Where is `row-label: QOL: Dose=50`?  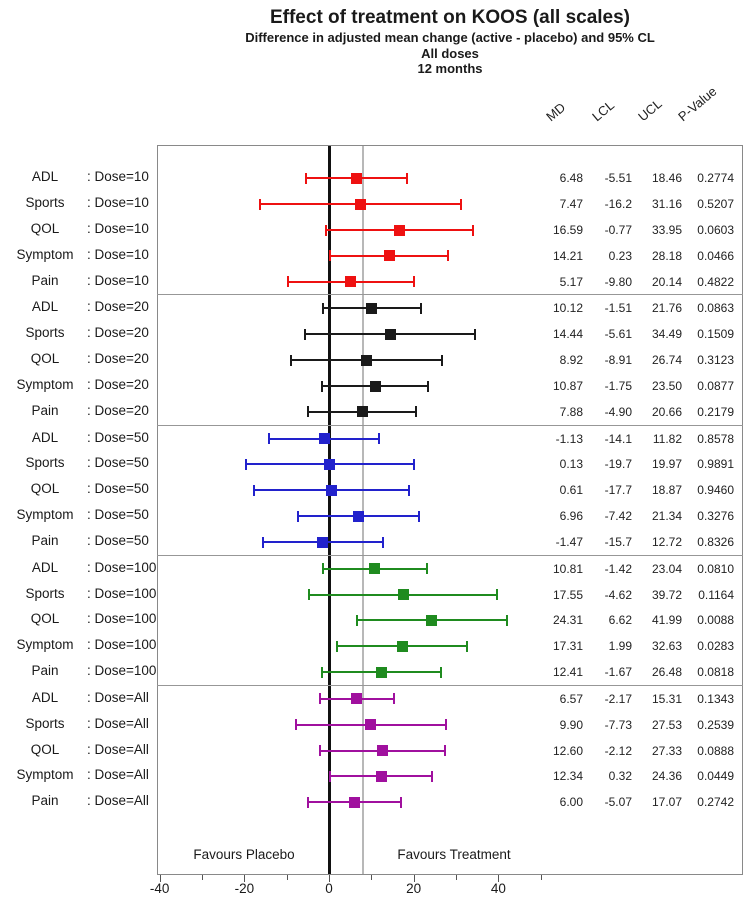 row-label: QOL: Dose=50 is located at coordinates (79, 490).